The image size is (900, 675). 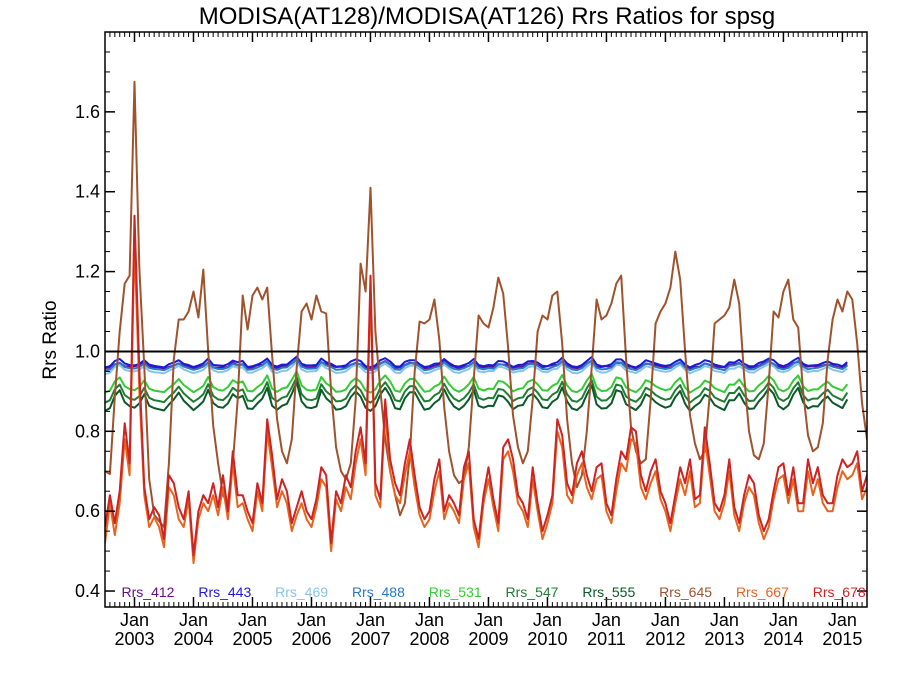 What do you see at coordinates (488, 639) in the screenshot?
I see `x-tick-label-year: 2009` at bounding box center [488, 639].